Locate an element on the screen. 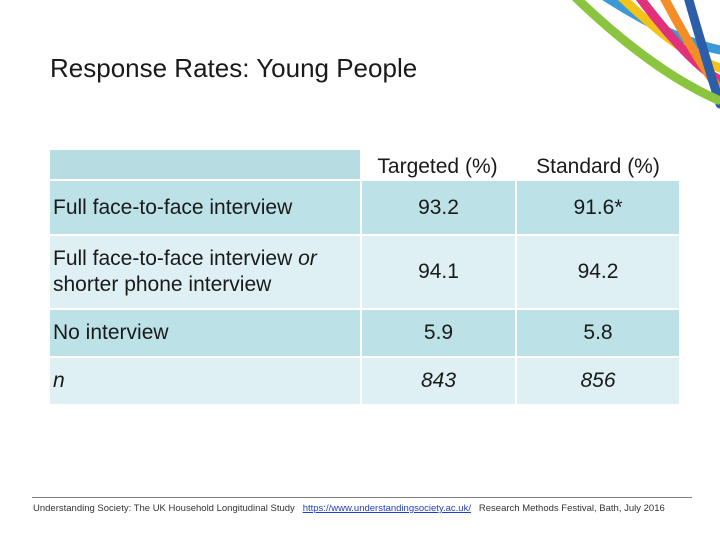 Image resolution: width=720 pixels, height=540 pixels. table-row: n 843 856 is located at coordinates (364, 380).